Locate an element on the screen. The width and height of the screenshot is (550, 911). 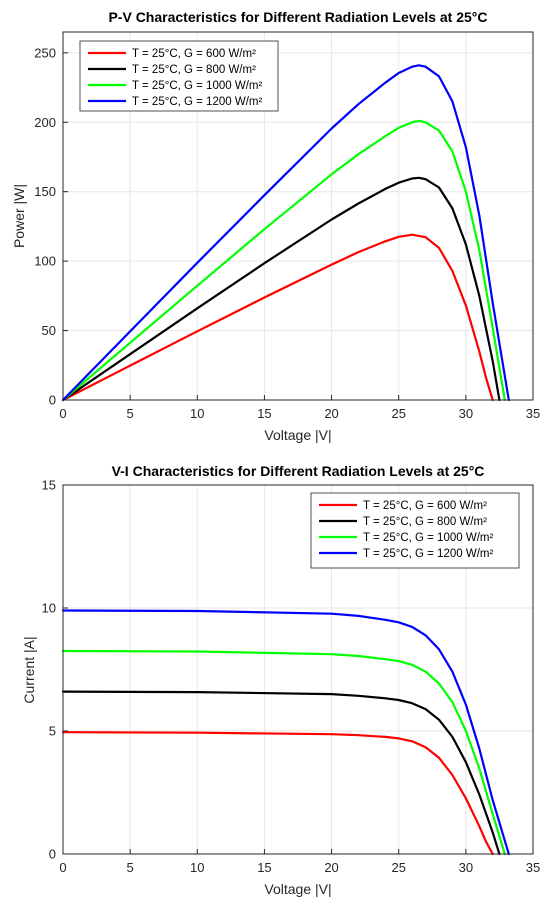
y-axis-label: Current |A| is located at coordinates (29, 669).